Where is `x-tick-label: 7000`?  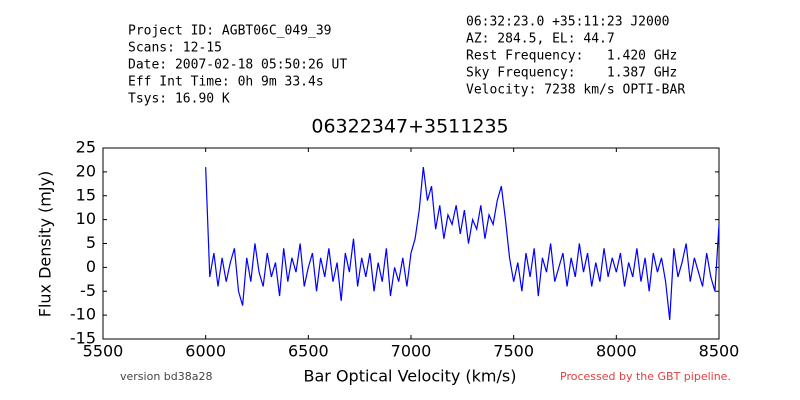
x-tick-label: 7000 is located at coordinates (411, 351).